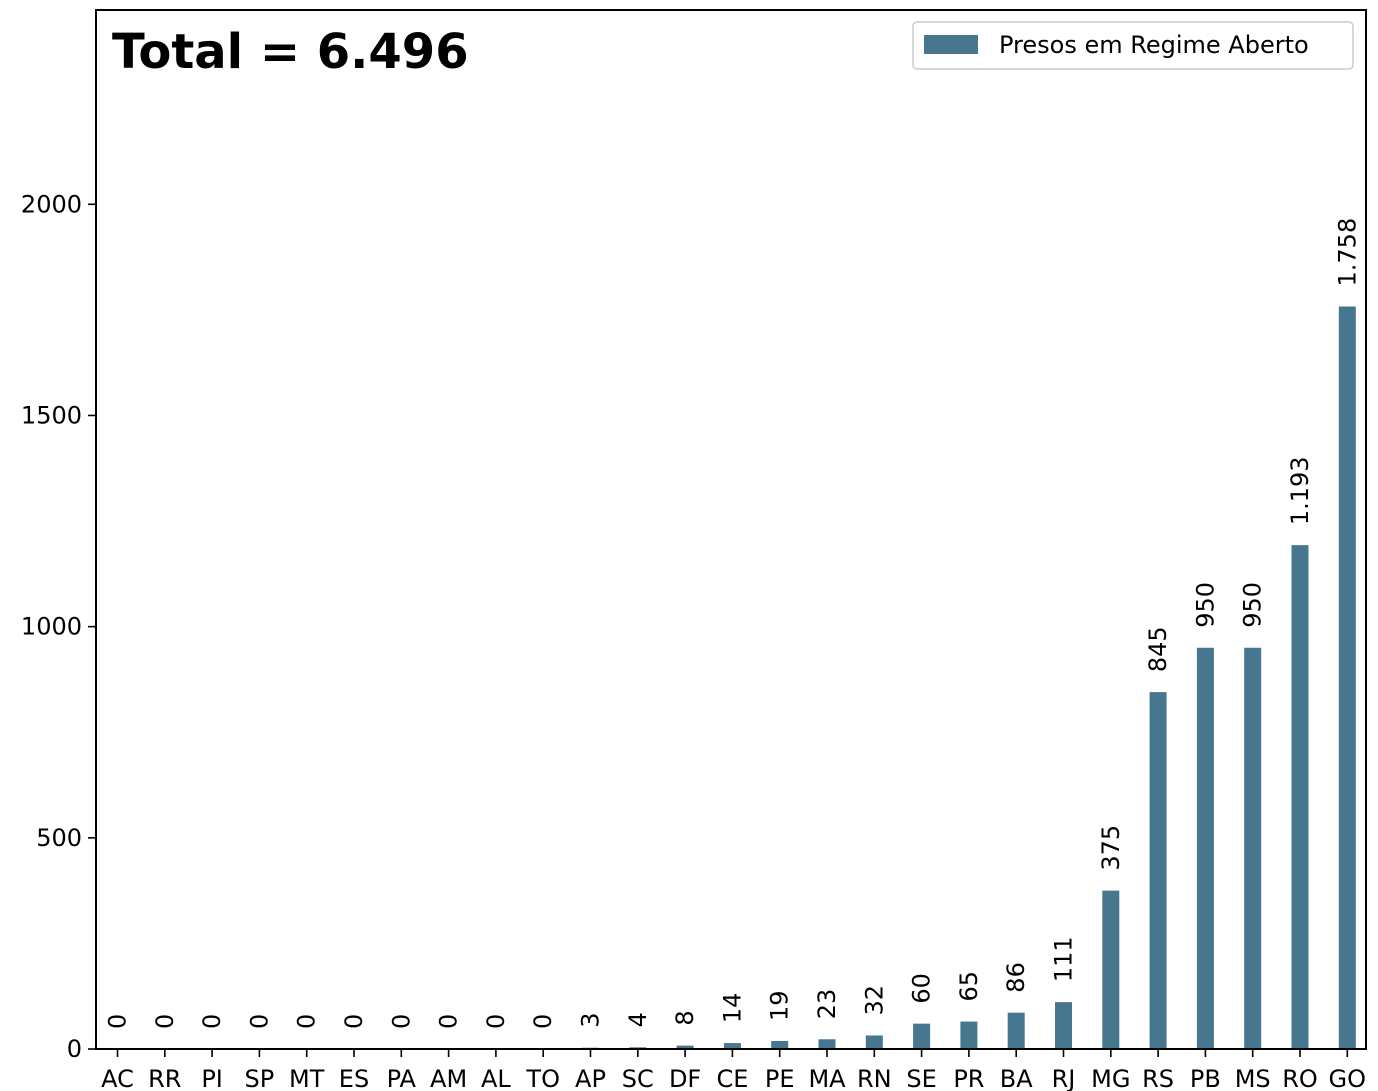 The height and width of the screenshot is (1091, 1378). What do you see at coordinates (780, 1078) in the screenshot?
I see `x-tick-label-pe: PE` at bounding box center [780, 1078].